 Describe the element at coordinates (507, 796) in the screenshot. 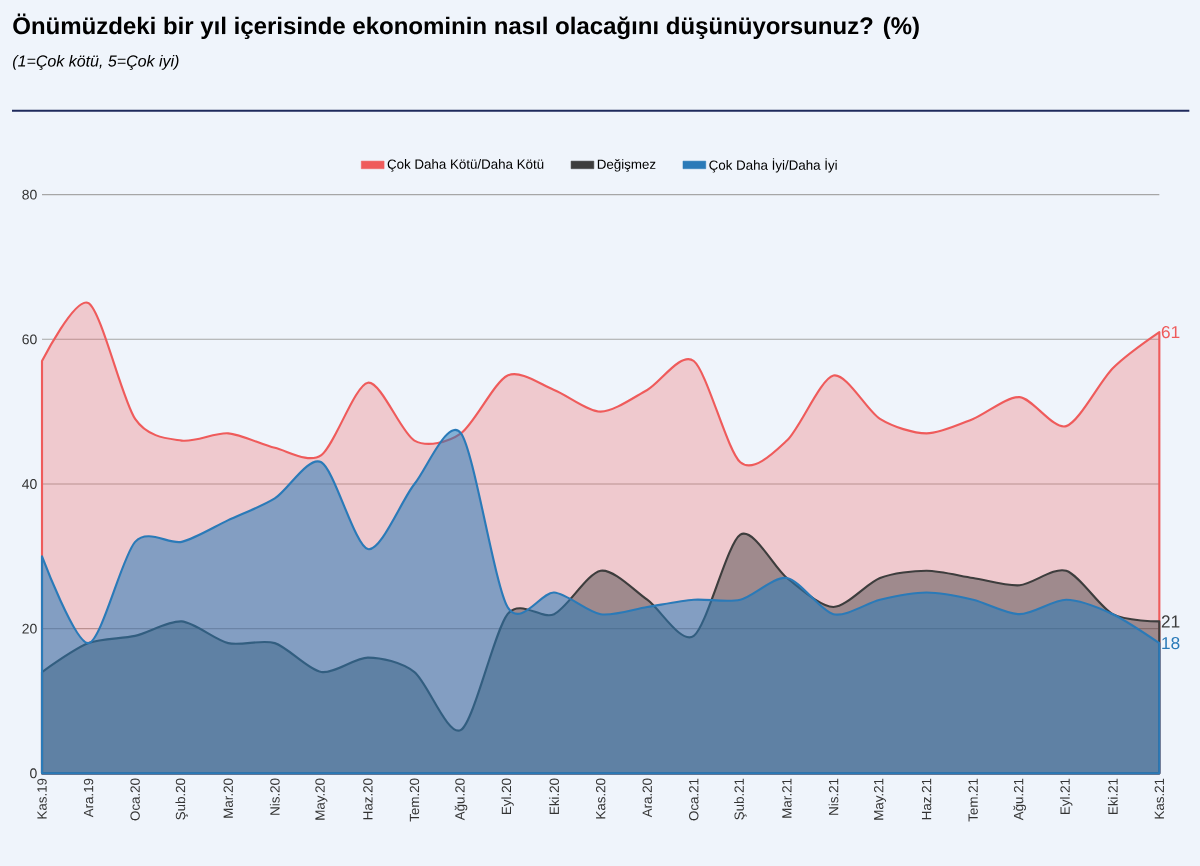

I see `x-tick-label: Eyl.20` at that location.